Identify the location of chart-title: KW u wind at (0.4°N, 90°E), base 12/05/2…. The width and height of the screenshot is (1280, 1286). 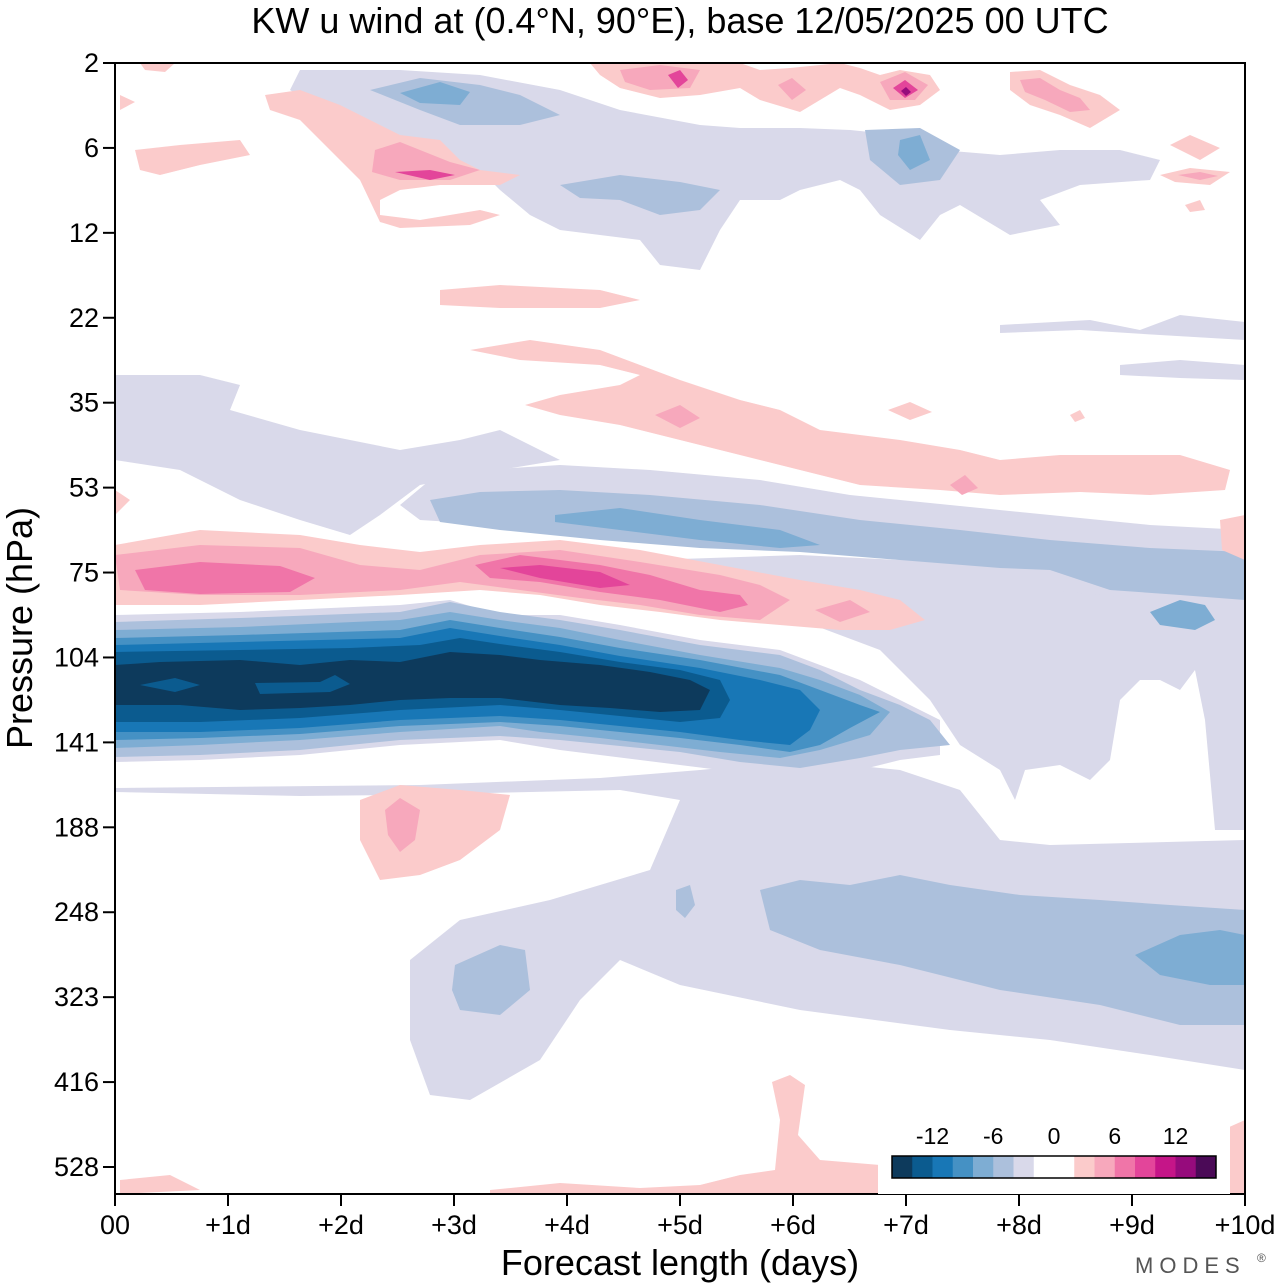
(679, 20).